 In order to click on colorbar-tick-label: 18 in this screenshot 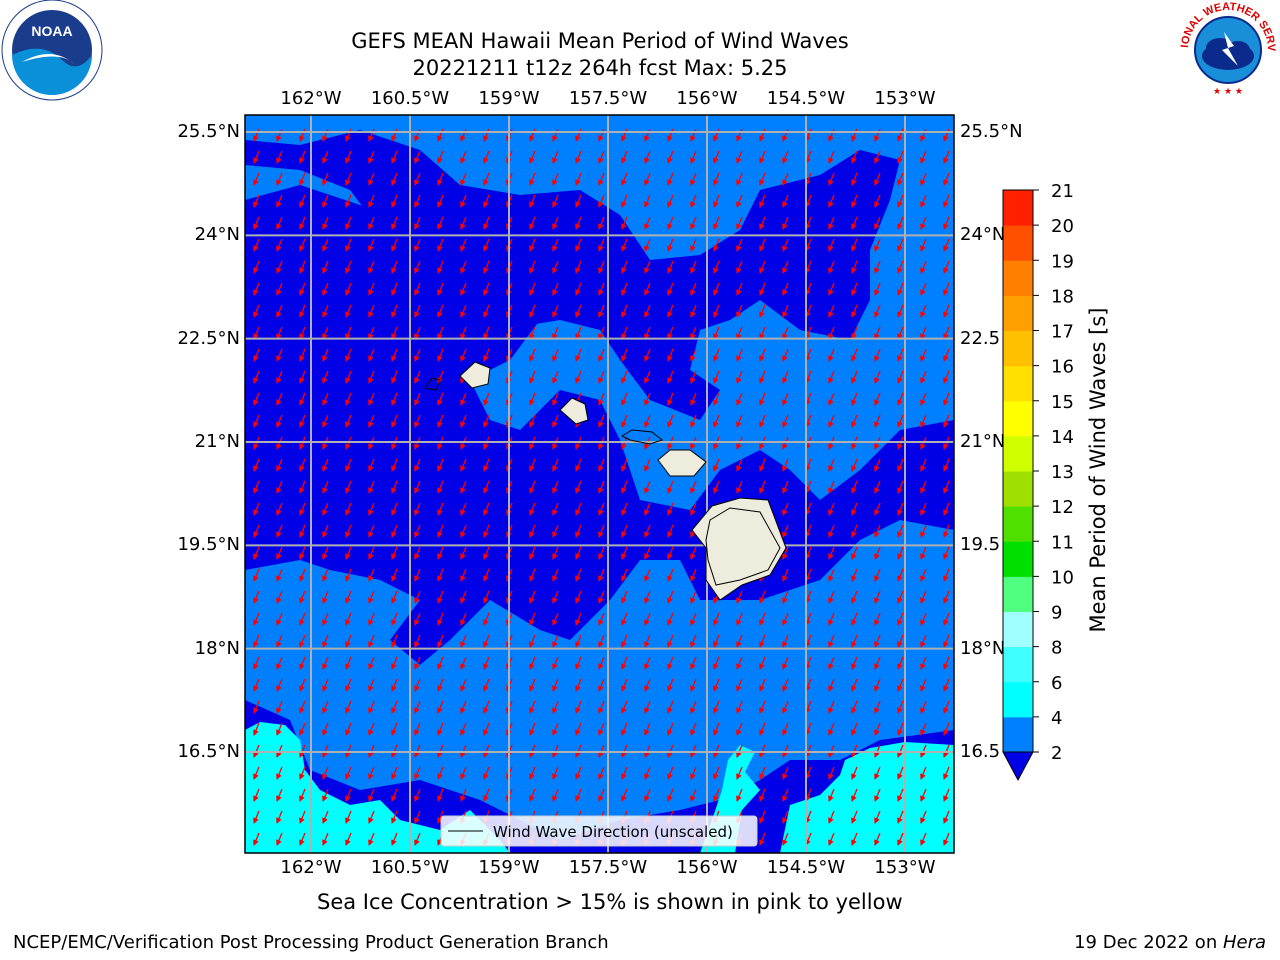, I will do `click(1062, 296)`.